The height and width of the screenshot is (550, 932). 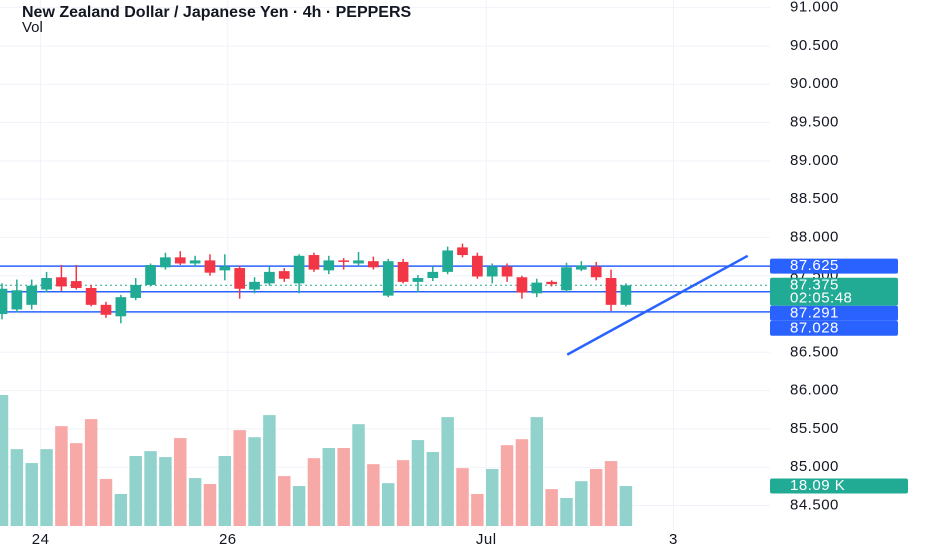 I want to click on volume-label-box, so click(x=839, y=486).